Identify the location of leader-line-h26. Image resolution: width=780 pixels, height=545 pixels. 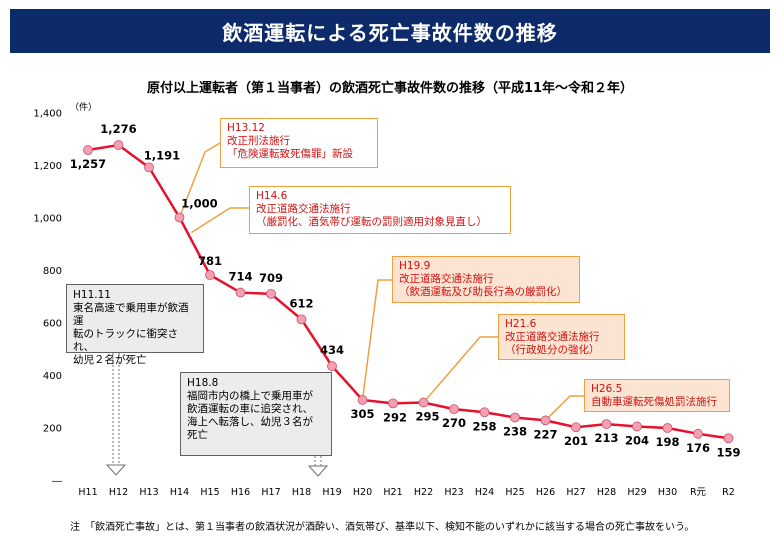
(564, 408).